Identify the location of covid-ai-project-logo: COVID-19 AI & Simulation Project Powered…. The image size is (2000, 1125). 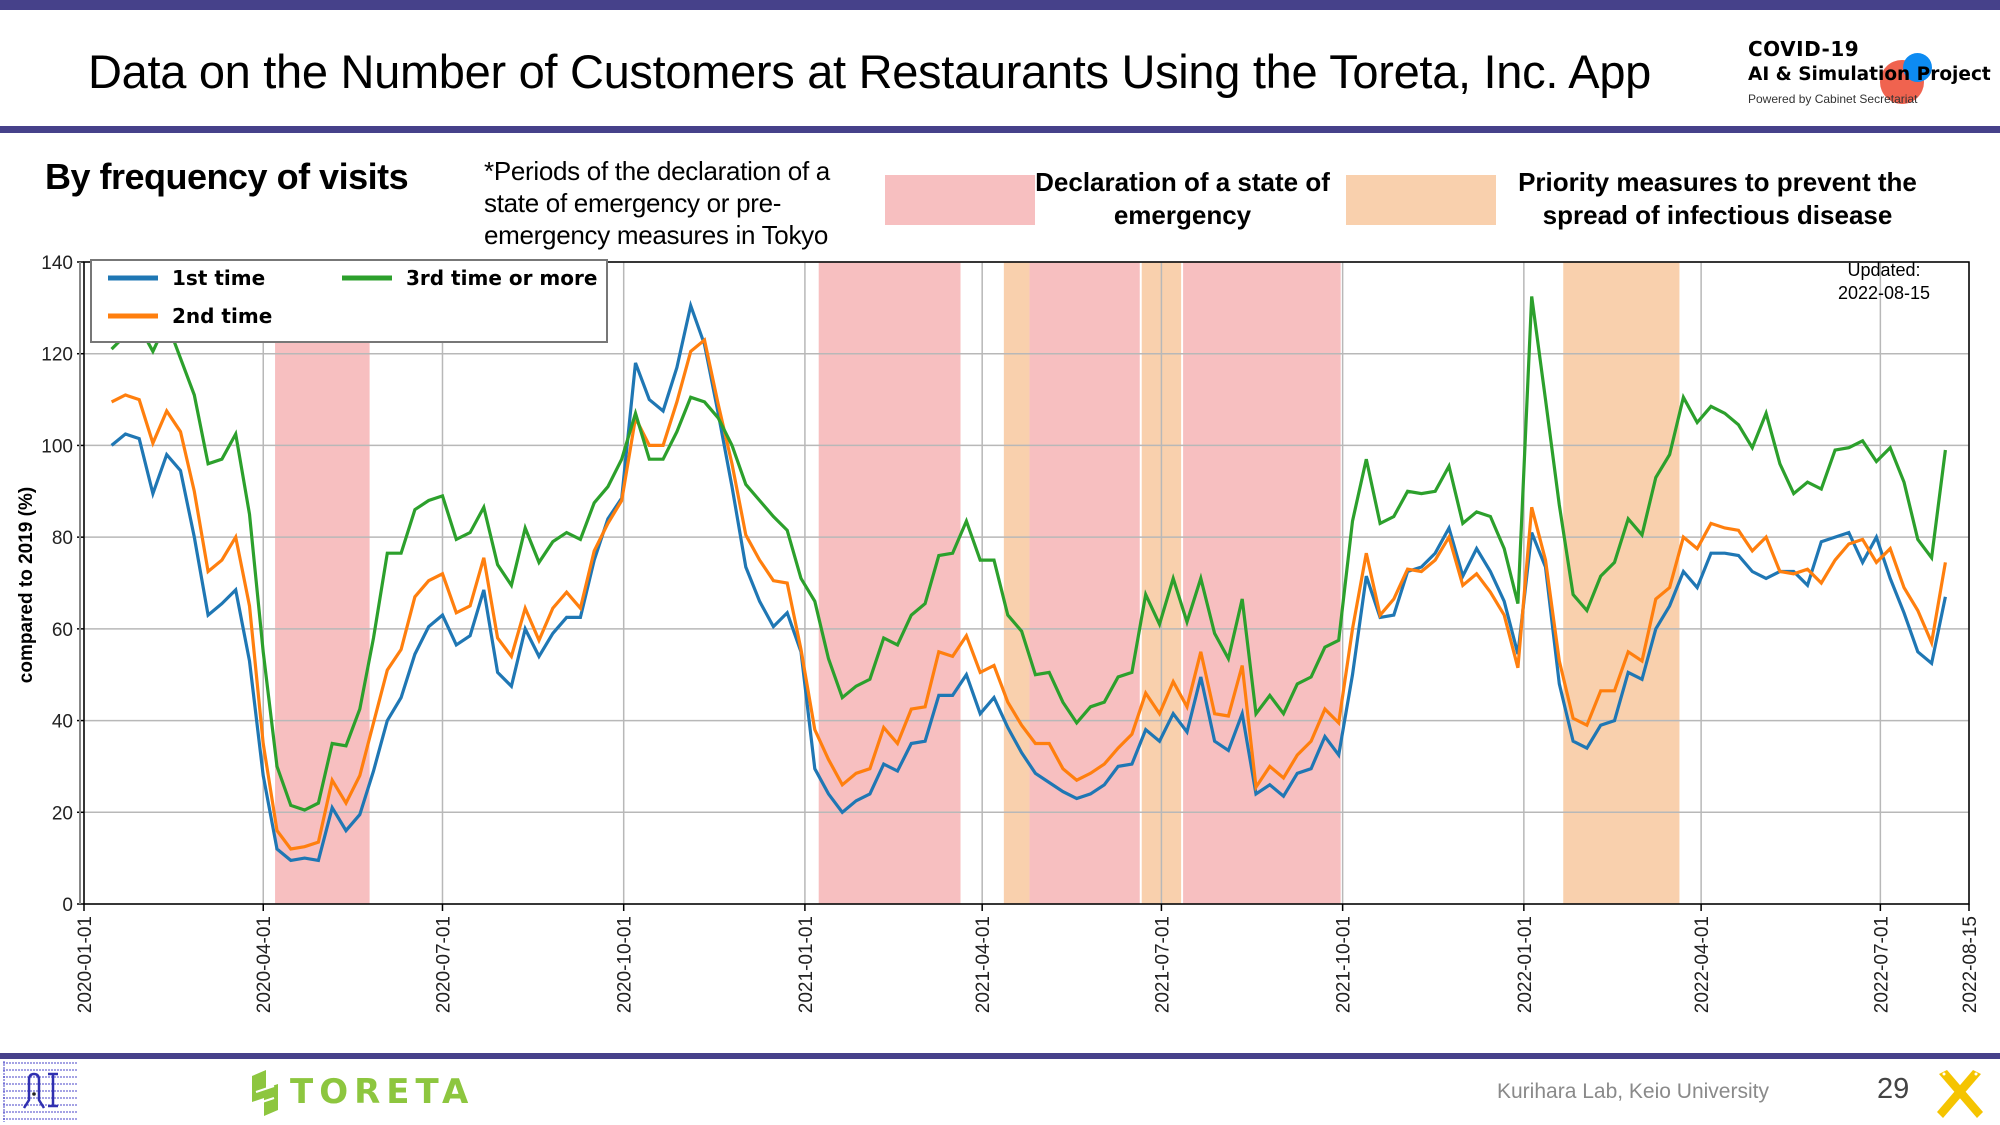
(1869, 73).